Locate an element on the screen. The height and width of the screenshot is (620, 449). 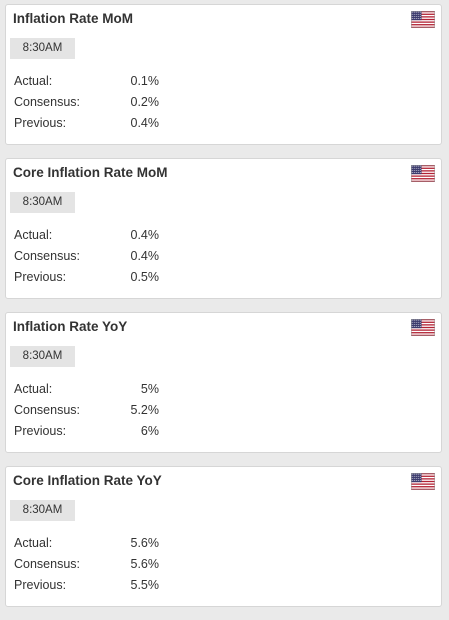
consensus-value: 0.4% is located at coordinates (145, 256).